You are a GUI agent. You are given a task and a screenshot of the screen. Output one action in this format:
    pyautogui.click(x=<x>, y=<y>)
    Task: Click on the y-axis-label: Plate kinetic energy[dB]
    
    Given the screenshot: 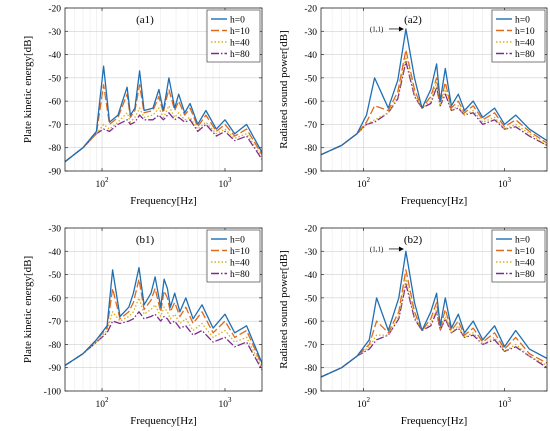 What is the action you would take?
    pyautogui.click(x=28, y=309)
    